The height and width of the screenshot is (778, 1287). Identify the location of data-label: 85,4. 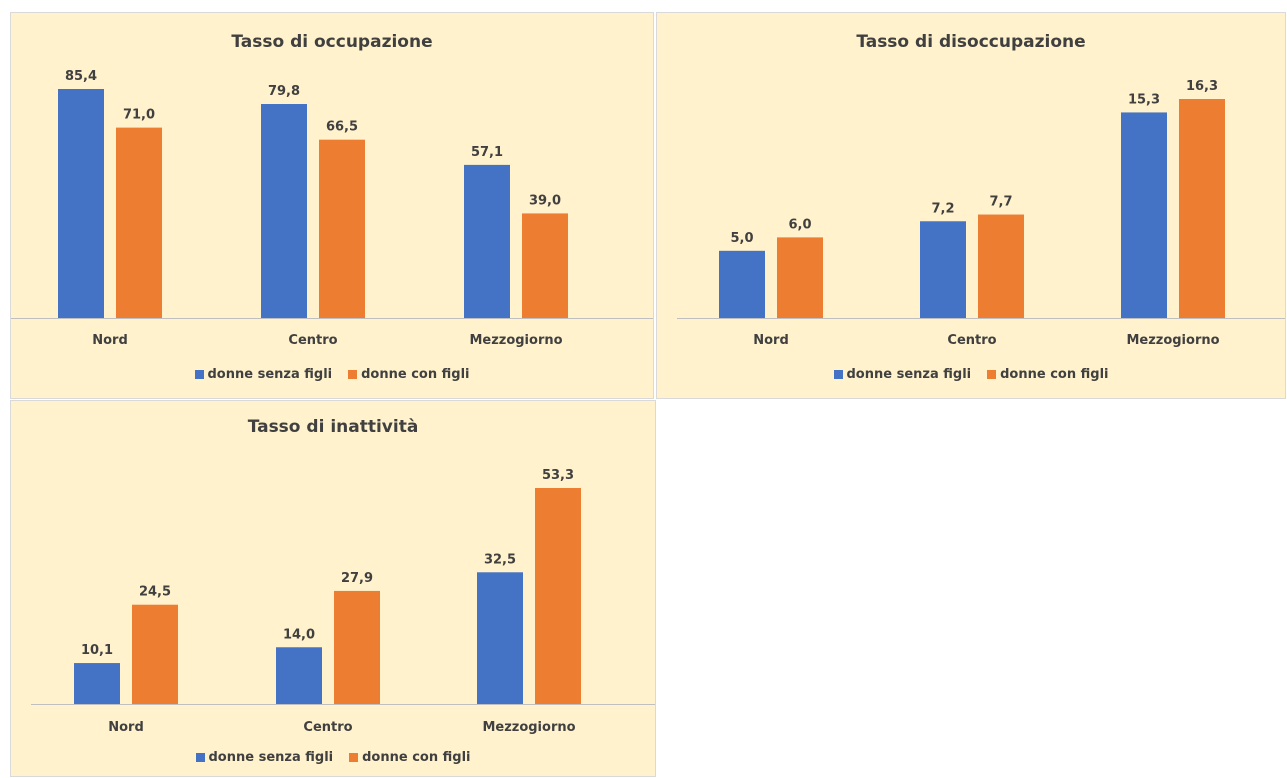
(81, 76).